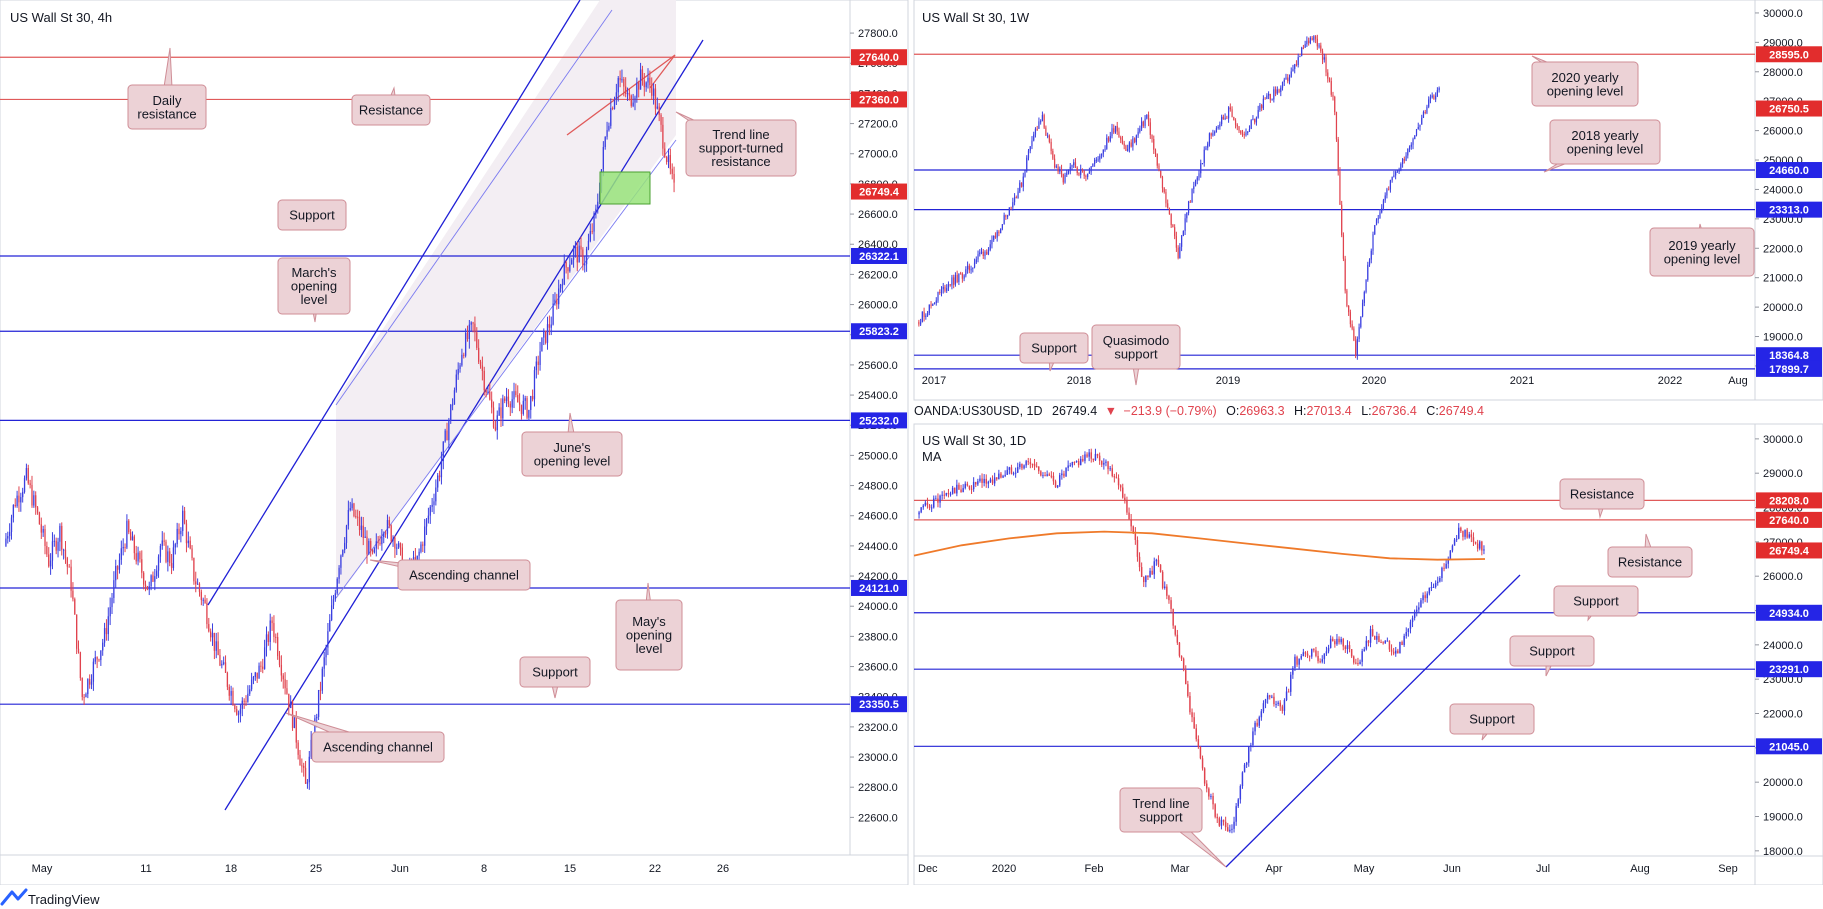 This screenshot has height=909, width=1823. Describe the element at coordinates (1452, 869) in the screenshot. I see `x-tick-label: Jun` at that location.